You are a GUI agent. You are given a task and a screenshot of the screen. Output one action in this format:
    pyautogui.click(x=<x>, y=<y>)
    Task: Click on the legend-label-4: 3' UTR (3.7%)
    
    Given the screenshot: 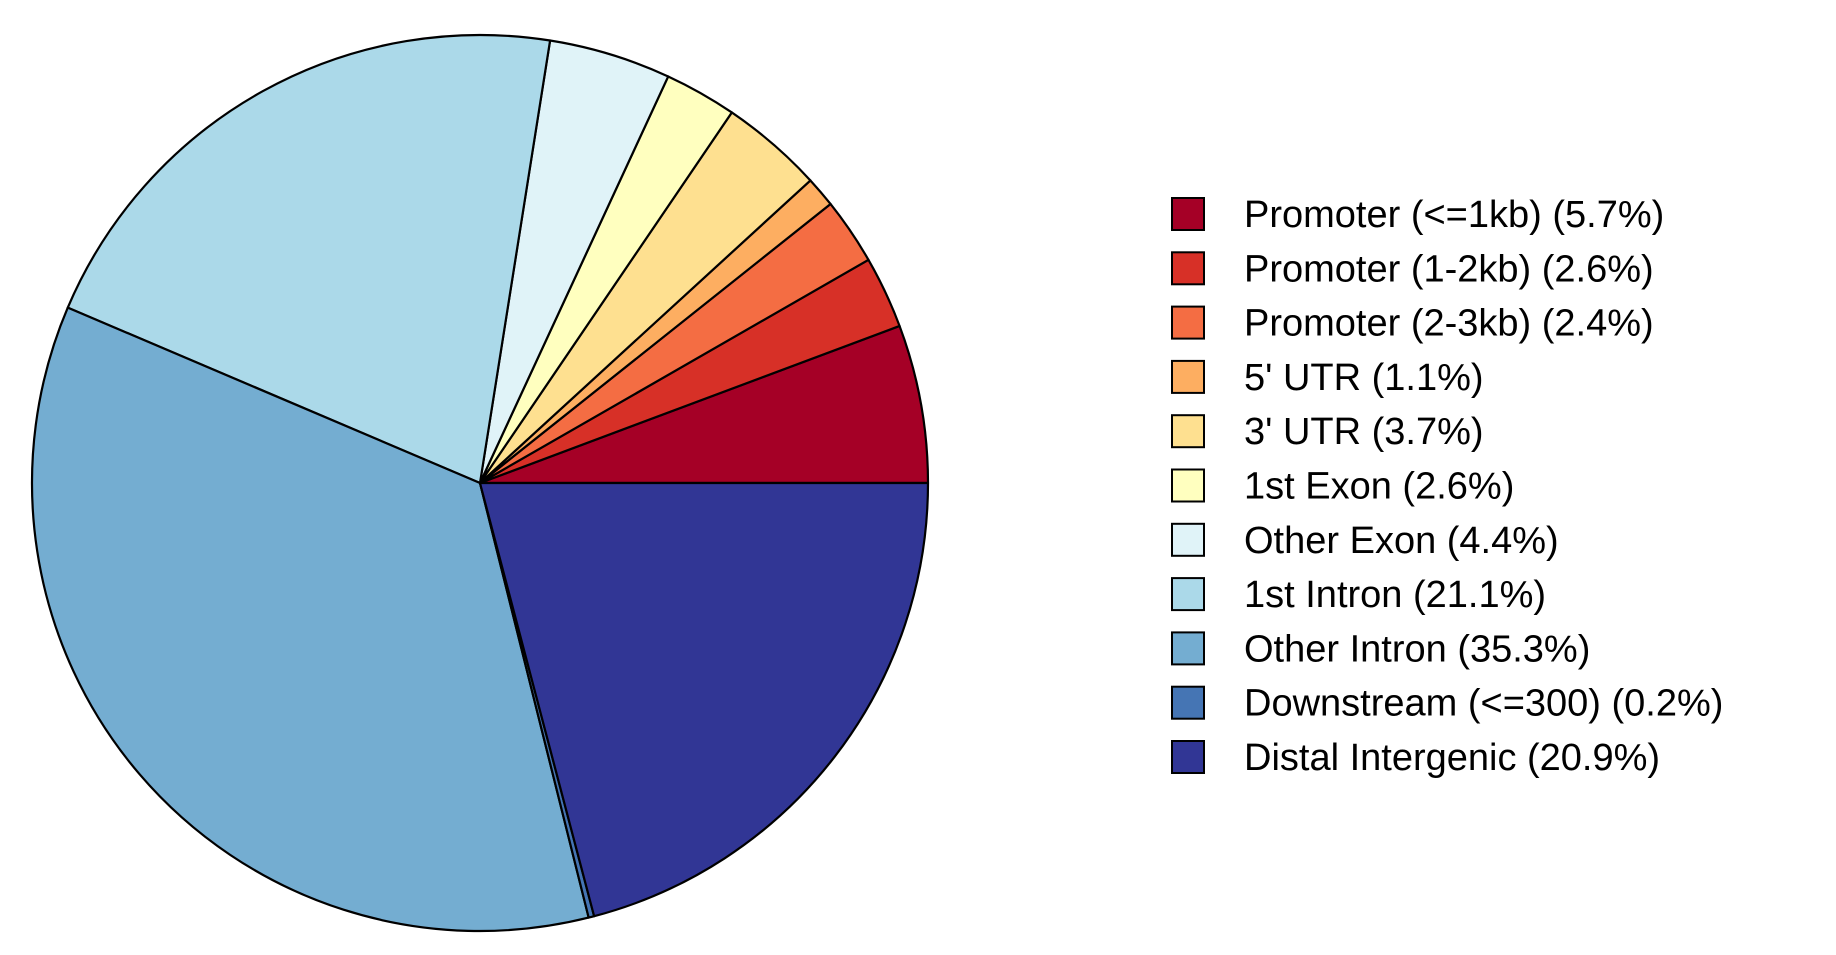 What is the action you would take?
    pyautogui.click(x=1364, y=432)
    